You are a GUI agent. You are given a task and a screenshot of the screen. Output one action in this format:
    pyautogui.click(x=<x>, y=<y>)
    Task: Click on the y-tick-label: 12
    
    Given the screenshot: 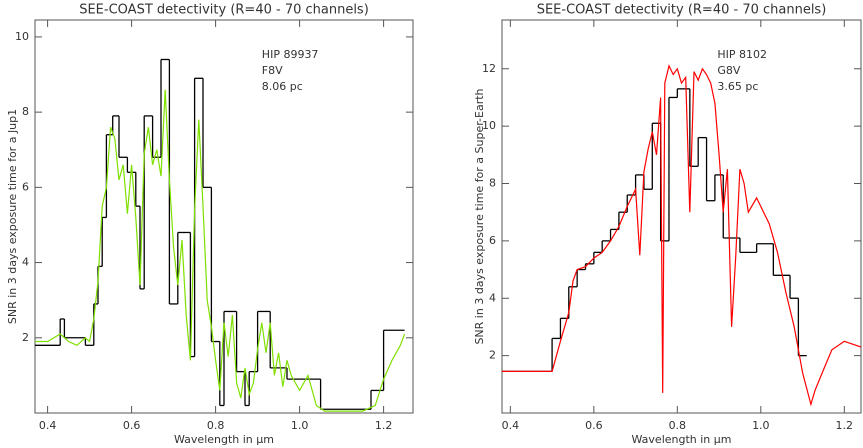 What is the action you would take?
    pyautogui.click(x=489, y=68)
    